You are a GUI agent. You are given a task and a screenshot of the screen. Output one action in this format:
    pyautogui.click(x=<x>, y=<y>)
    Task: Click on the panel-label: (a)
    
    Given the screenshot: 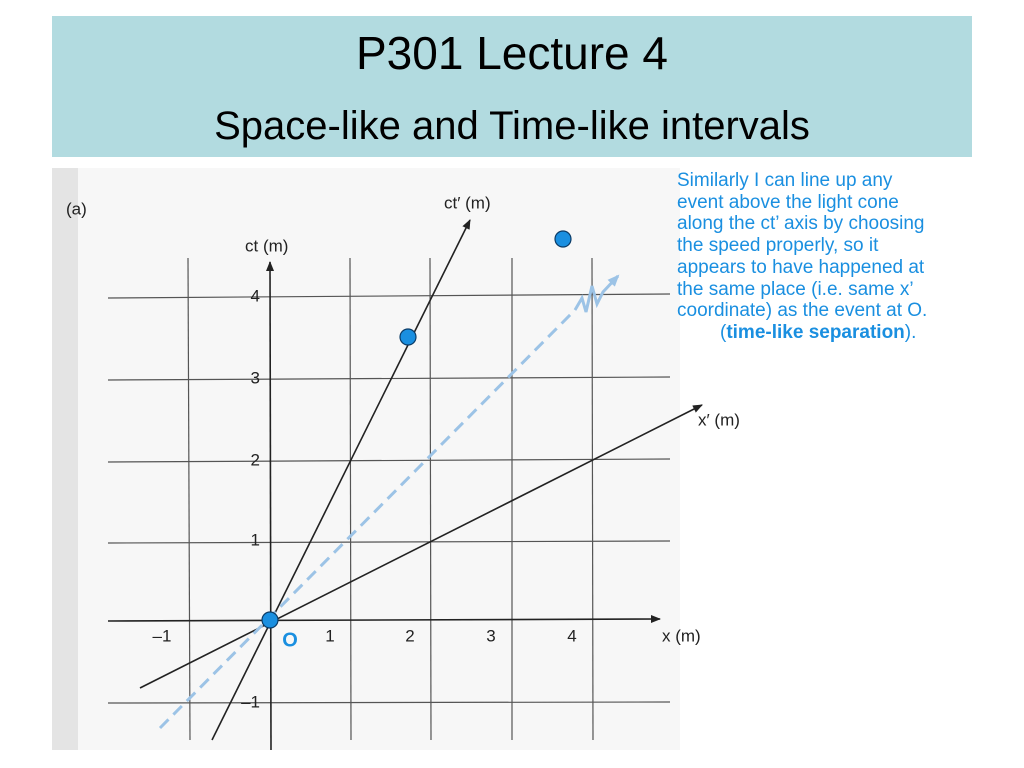 What is the action you would take?
    pyautogui.click(x=76, y=208)
    